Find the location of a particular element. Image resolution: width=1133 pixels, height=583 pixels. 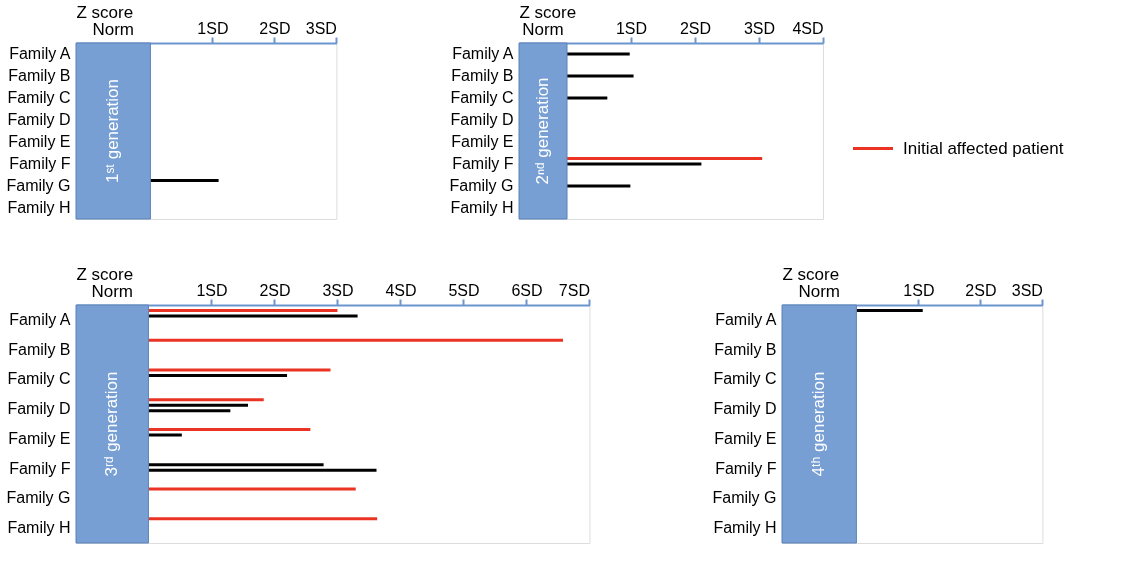

band-label: 2ⁿᵈ generation is located at coordinates (542, 131).